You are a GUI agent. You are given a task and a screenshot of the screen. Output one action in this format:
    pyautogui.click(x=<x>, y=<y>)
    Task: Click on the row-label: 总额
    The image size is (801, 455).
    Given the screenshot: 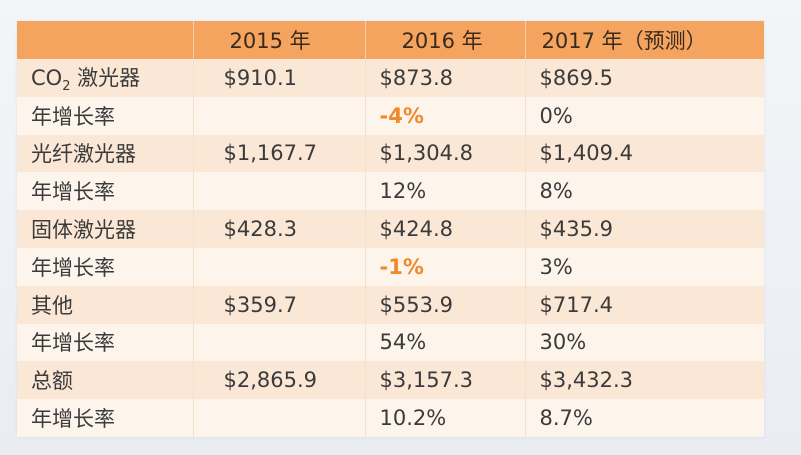 What is the action you would take?
    pyautogui.click(x=105, y=380)
    